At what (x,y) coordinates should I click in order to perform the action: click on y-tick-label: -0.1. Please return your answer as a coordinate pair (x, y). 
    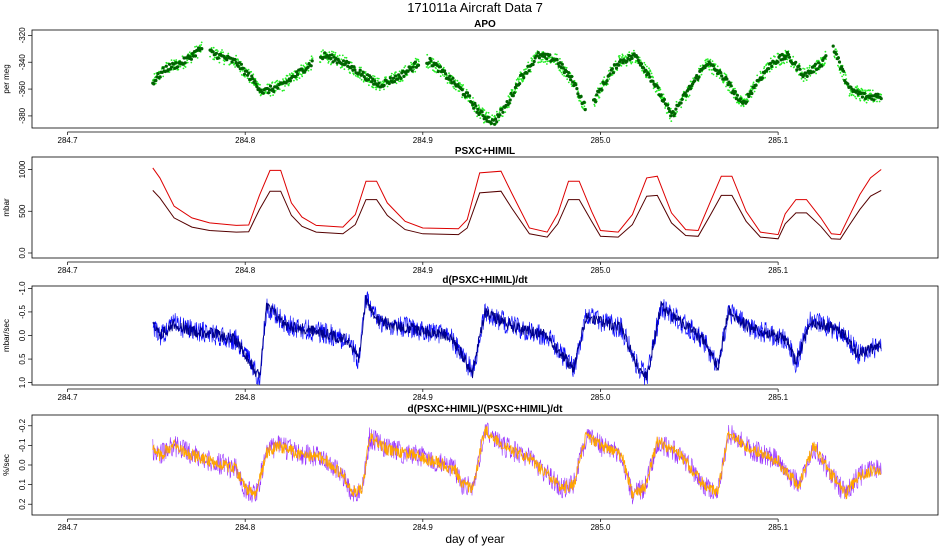
    Looking at the image, I should click on (22, 445).